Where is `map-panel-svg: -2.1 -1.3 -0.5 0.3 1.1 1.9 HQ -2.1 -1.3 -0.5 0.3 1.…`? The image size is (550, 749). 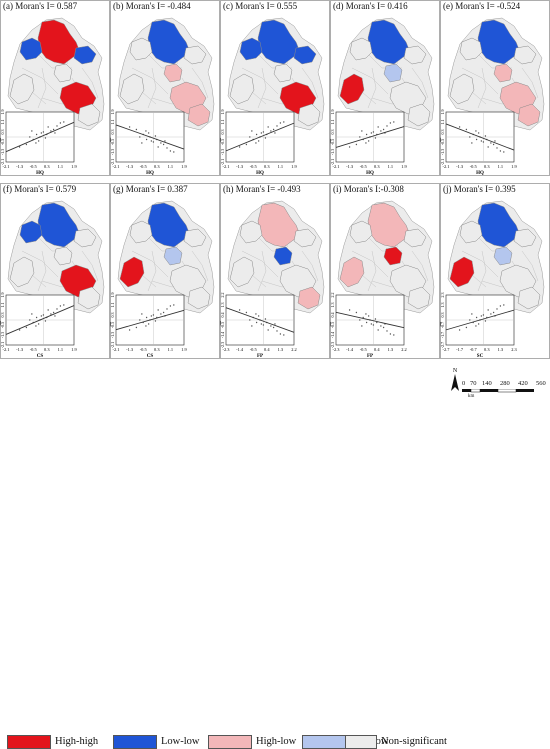
map-panel-svg: -2.1 -1.3 -0.5 0.3 1.1 1.9 HQ -2.1 -1.3 -0.5 0.3 1.… is located at coordinates (495, 88).